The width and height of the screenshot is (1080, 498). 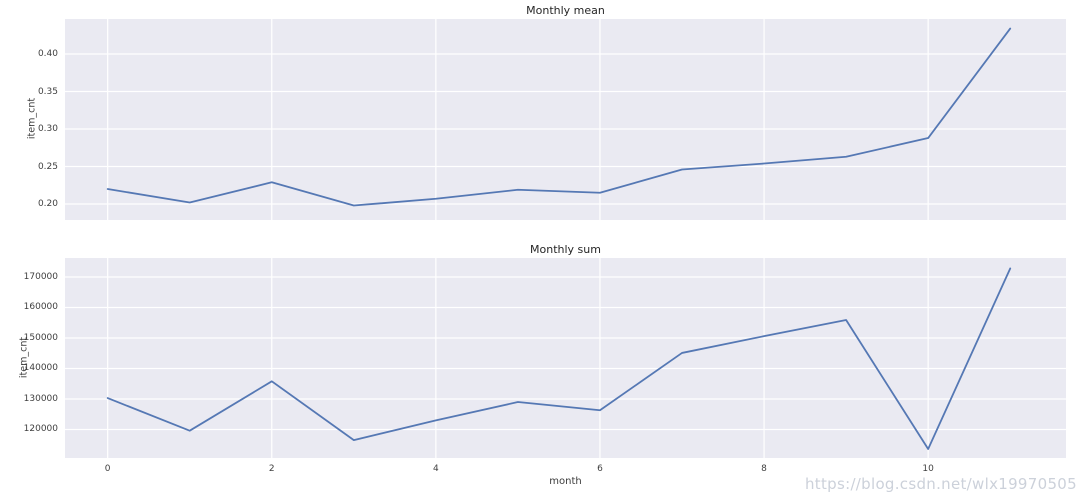 I want to click on y-tick-label: 0.35, so click(x=47, y=91).